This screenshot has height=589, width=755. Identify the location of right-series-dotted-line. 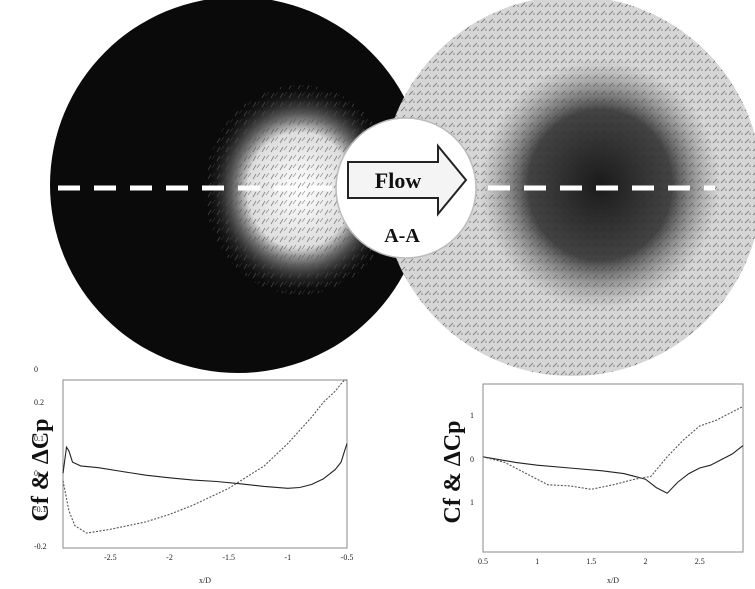
(613, 447).